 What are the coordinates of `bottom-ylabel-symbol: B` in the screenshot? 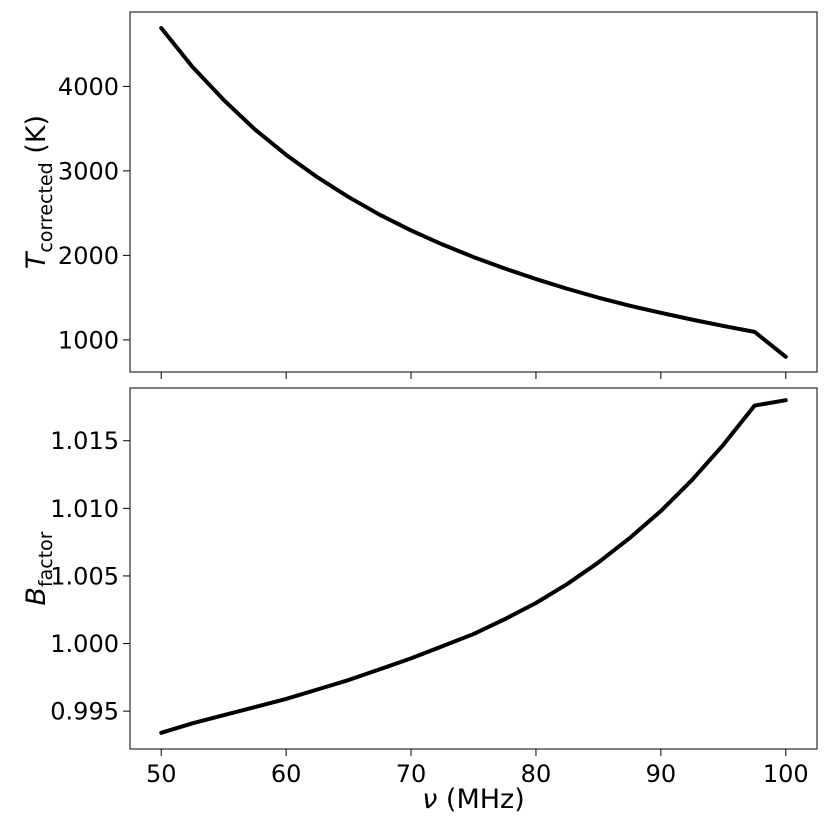 It's located at (36, 596).